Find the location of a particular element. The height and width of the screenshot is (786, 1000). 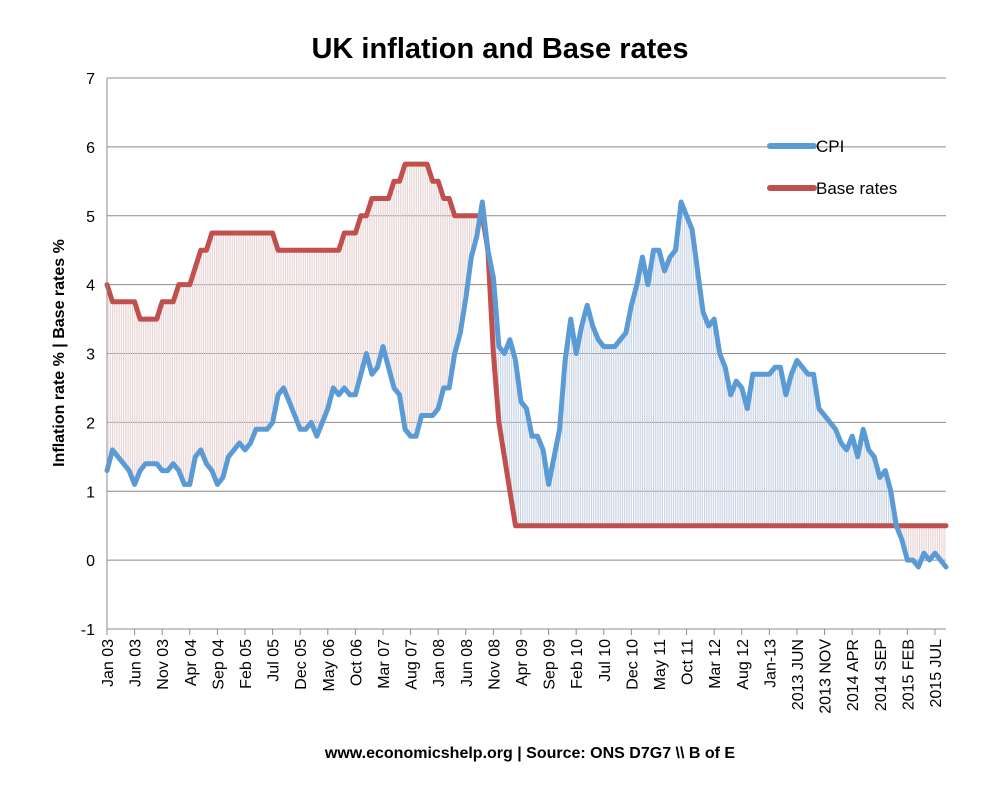

y-tick-label: -1 is located at coordinates (88, 630).